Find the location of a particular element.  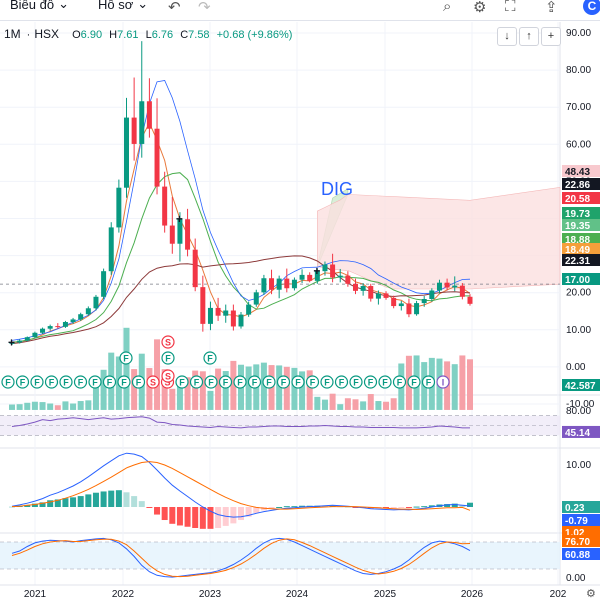

profile-menu: Hồ sơ ⌄ is located at coordinates (123, 6).